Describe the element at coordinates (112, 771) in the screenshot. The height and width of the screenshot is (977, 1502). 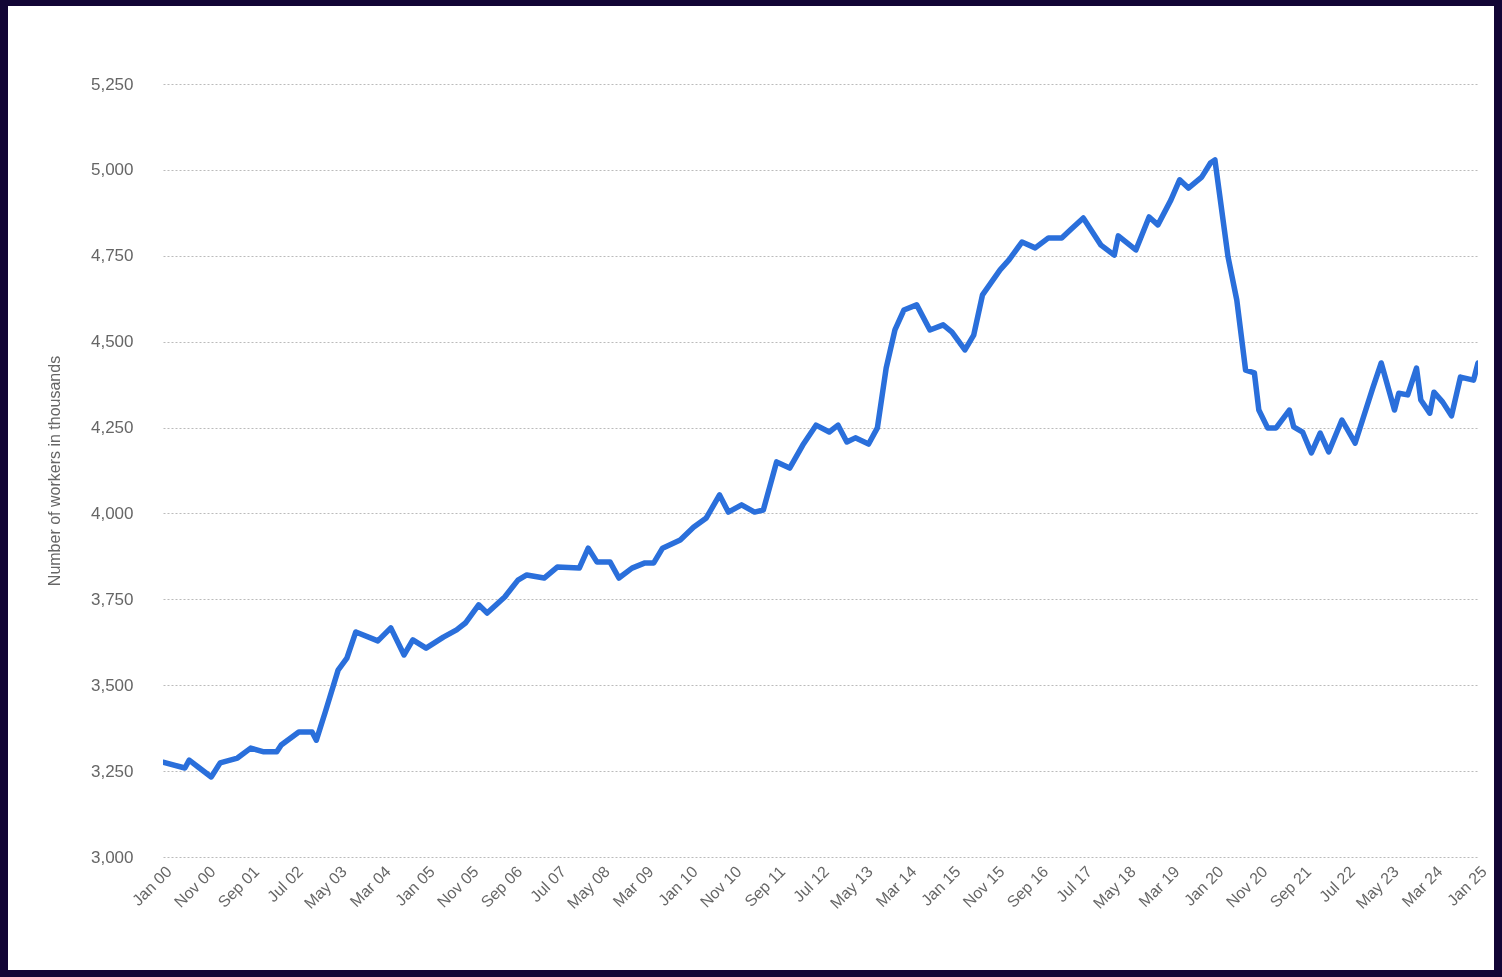
I see `y-tick-label: 3,250` at that location.